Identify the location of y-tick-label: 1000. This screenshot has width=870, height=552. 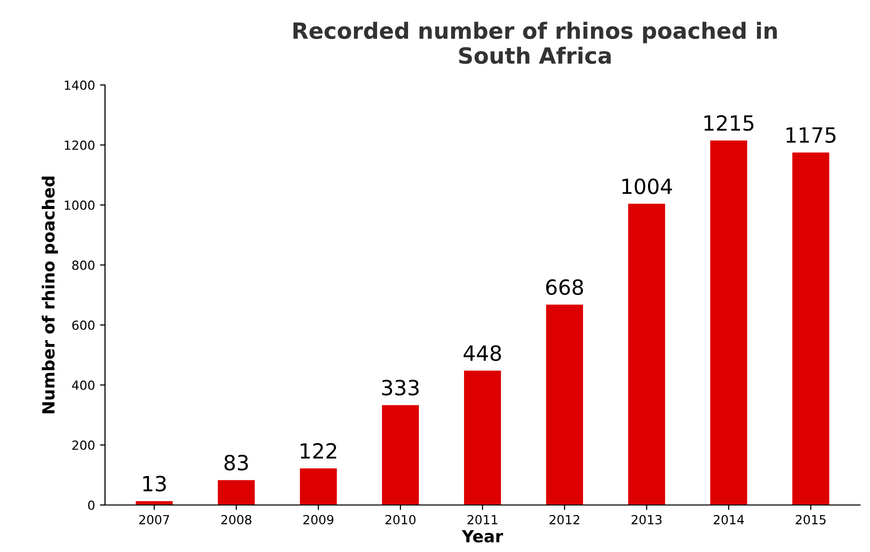
(79, 205).